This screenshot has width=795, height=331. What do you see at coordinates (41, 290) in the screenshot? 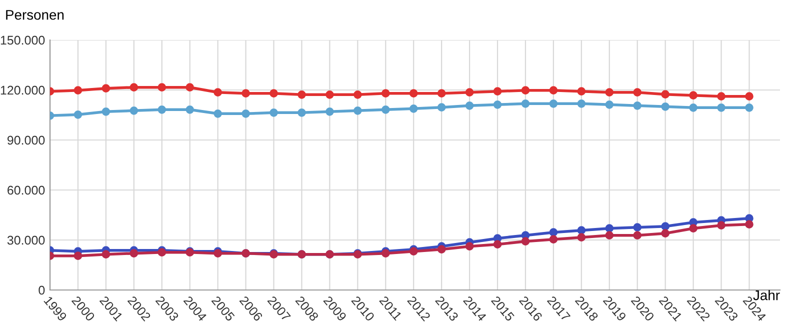
I see `y-tick-label: 0` at bounding box center [41, 290].